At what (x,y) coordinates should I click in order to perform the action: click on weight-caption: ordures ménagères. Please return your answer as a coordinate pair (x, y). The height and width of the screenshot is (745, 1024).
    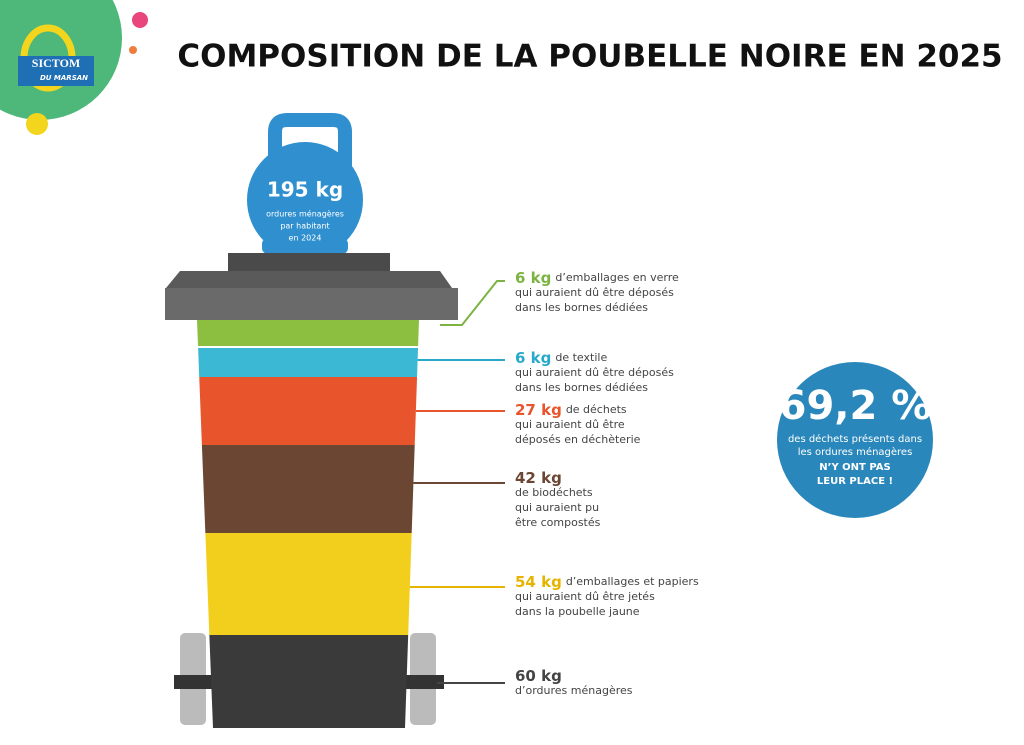
    Looking at the image, I should click on (305, 214).